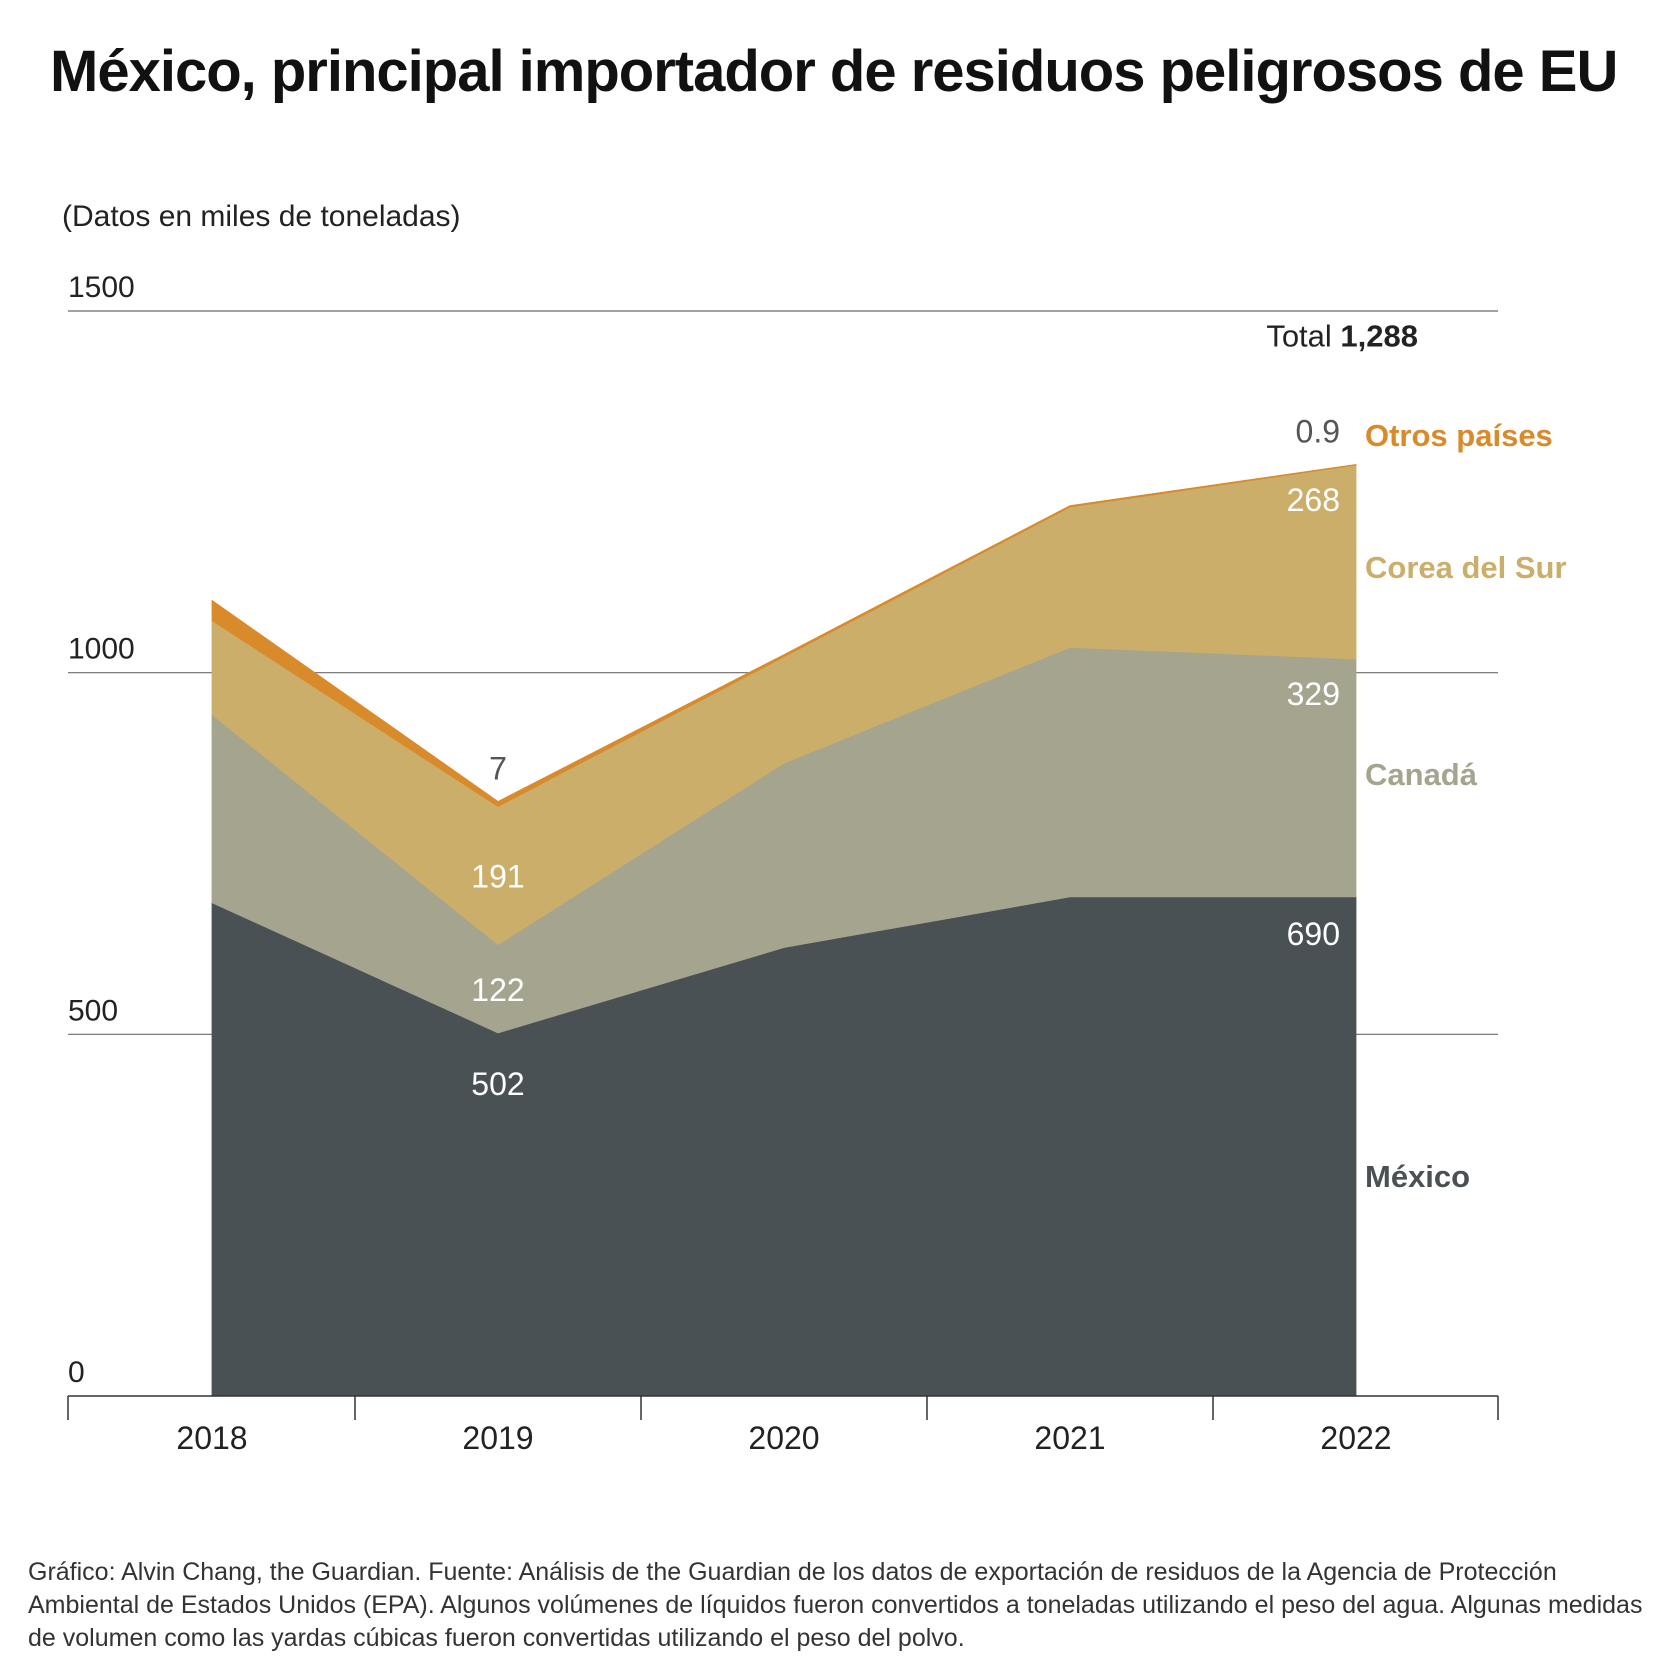 The image size is (1680, 1680). What do you see at coordinates (497, 1438) in the screenshot?
I see `x-tick-label-2019: 2019` at bounding box center [497, 1438].